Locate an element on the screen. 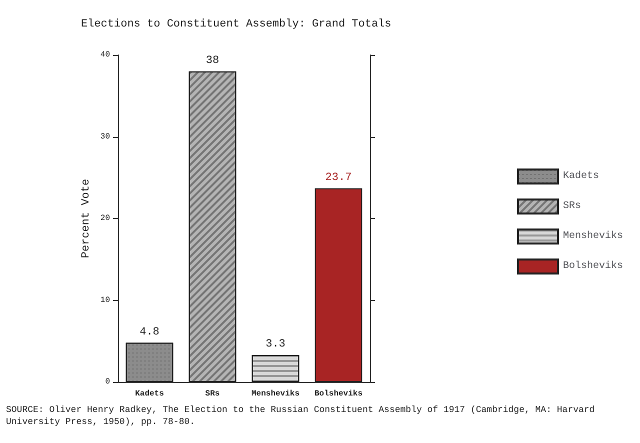  y-tick-label: 10 is located at coordinates (105, 300).